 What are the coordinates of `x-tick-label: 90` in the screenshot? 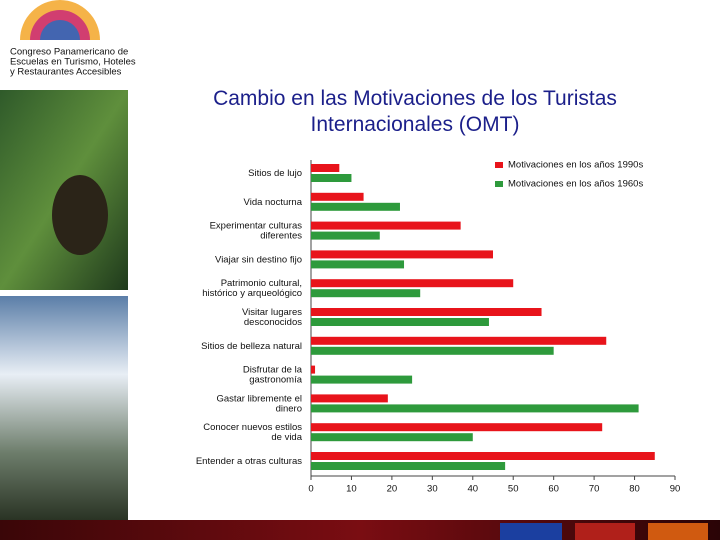 It's located at (675, 489).